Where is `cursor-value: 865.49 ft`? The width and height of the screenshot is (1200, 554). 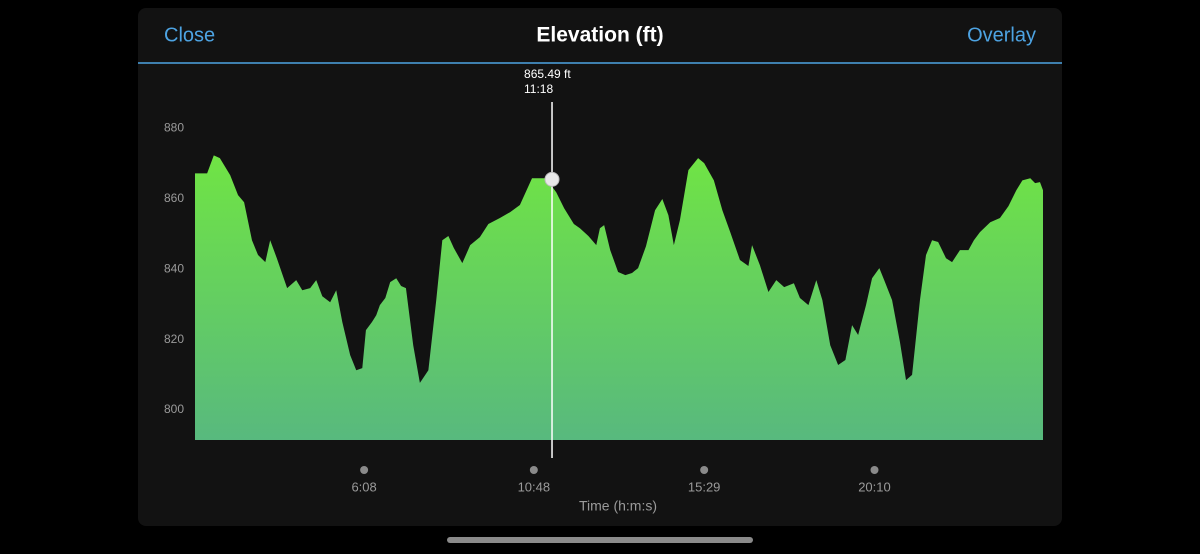 cursor-value: 865.49 ft is located at coordinates (547, 74).